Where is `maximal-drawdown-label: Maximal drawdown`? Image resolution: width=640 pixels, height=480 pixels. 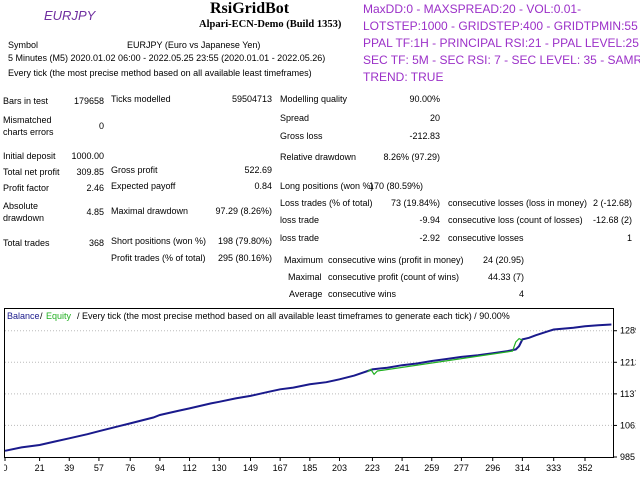
maximal-drawdown-label: Maximal drawdown is located at coordinates (150, 211).